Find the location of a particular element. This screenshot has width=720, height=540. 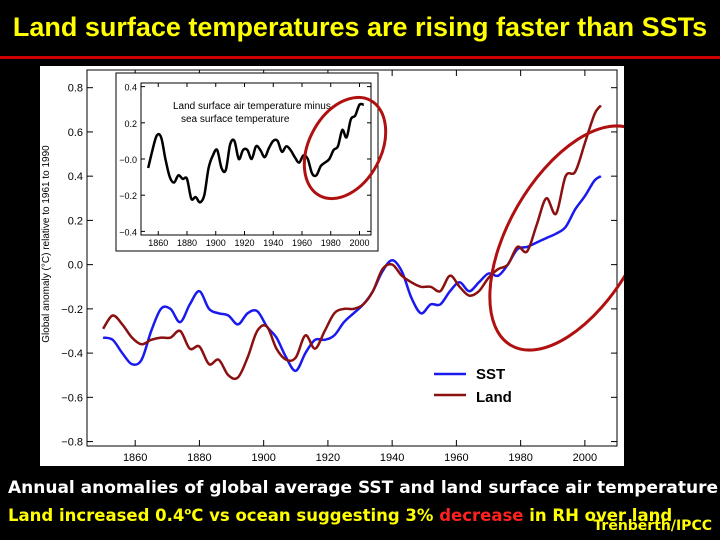

main-x-tick-label: 2000 is located at coordinates (585, 458).